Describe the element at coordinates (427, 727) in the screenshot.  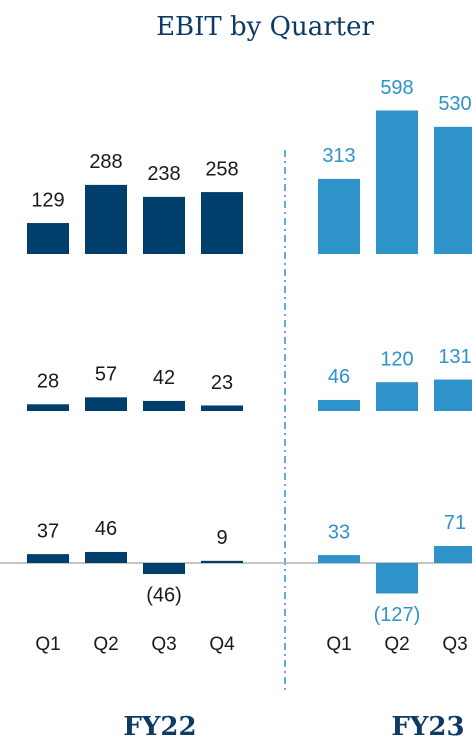
I see `group-label: FY23` at that location.